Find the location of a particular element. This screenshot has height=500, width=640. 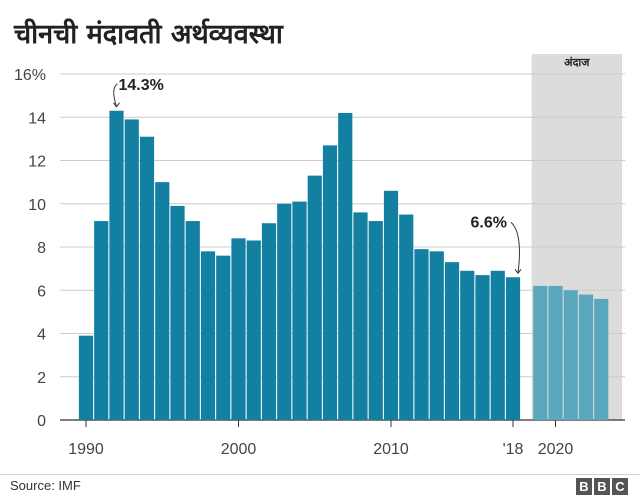

logo-letter: C is located at coordinates (620, 486).